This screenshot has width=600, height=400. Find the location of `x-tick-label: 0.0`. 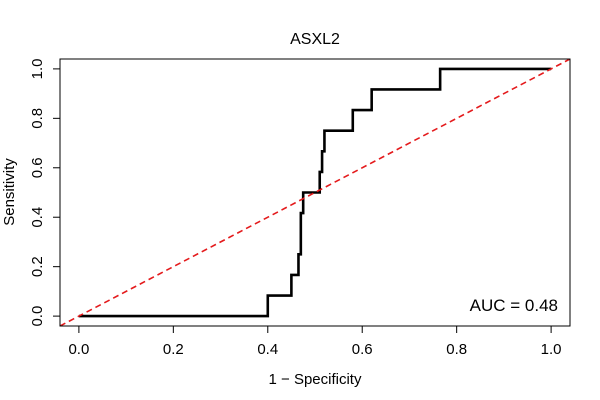

x-tick-label: 0.0 is located at coordinates (78, 349).